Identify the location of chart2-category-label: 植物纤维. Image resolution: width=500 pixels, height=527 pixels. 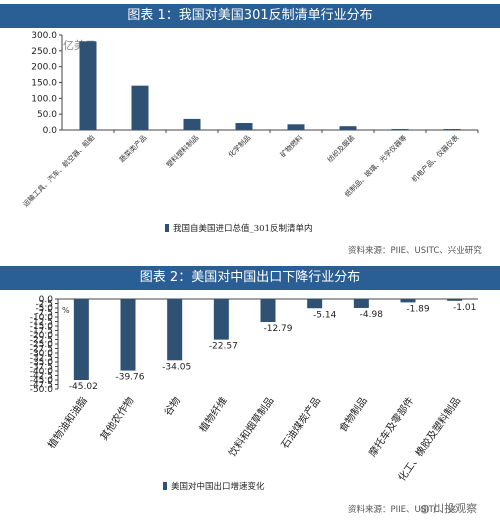
(213, 414).